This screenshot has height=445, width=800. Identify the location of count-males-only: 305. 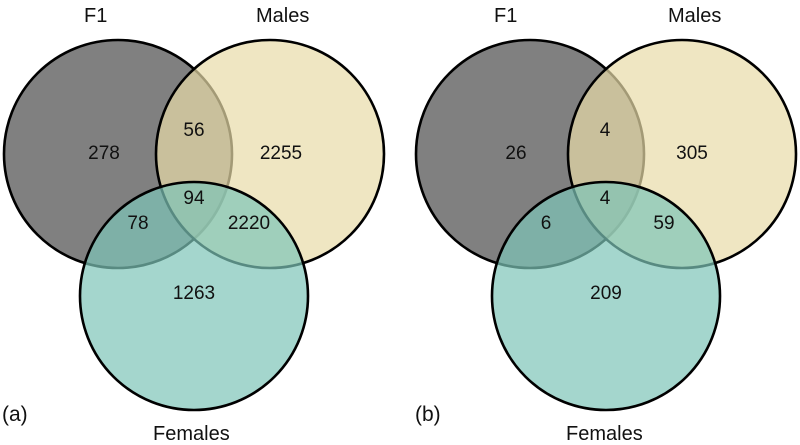
(692, 153).